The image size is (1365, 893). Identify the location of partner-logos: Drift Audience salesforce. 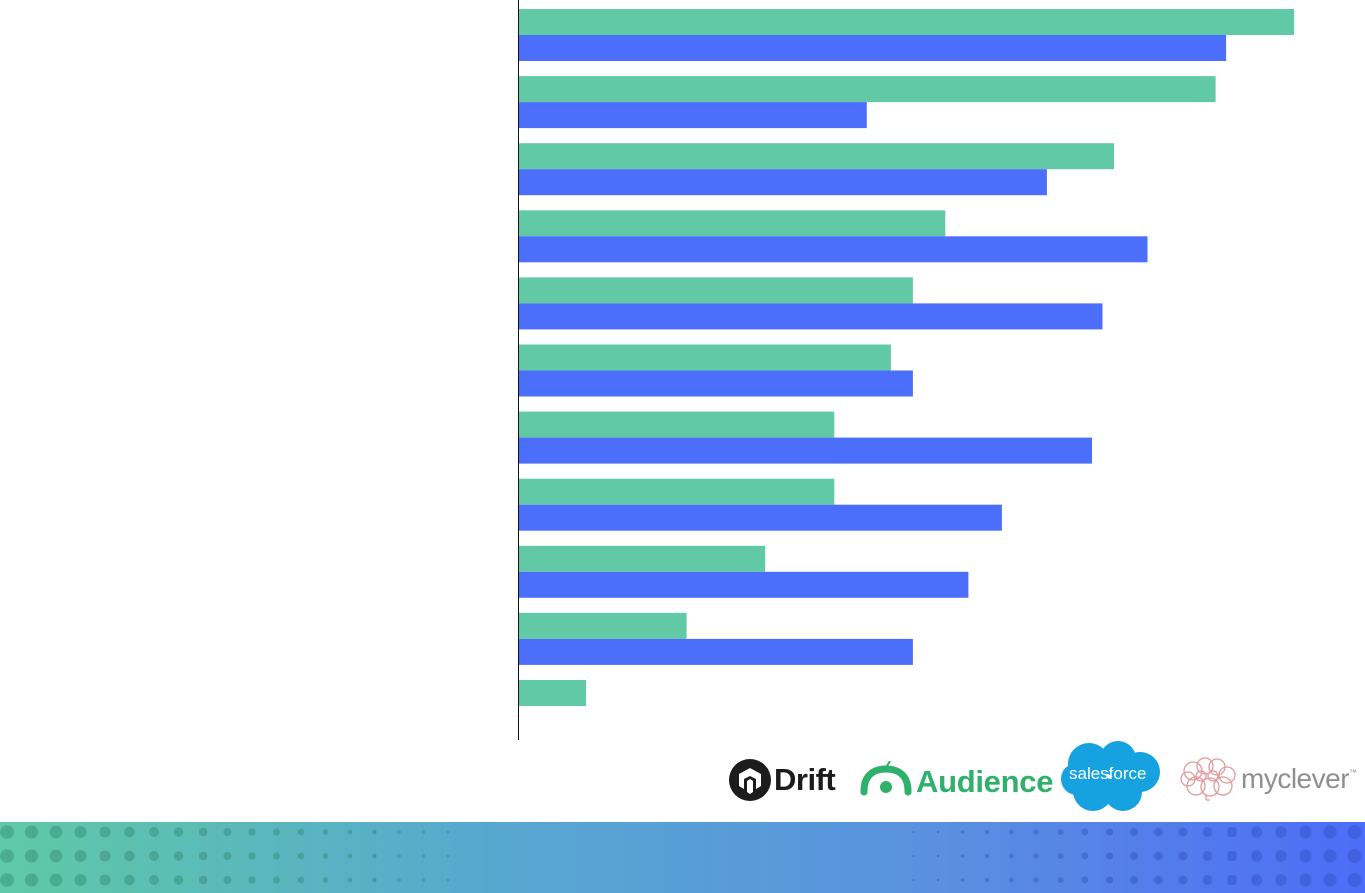
(682, 780).